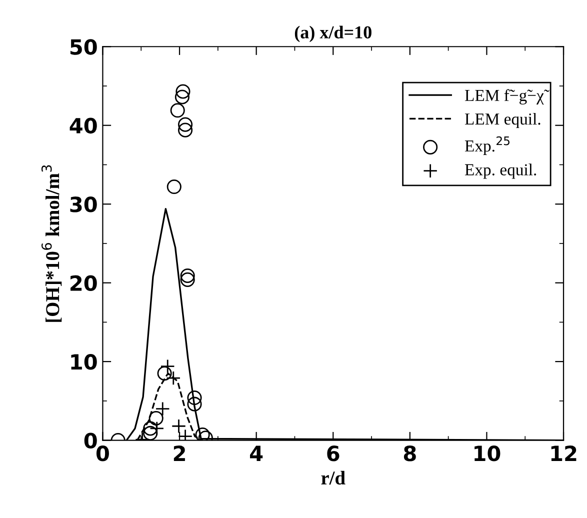  What do you see at coordinates (83, 283) in the screenshot?
I see `y-tick-label: 20` at bounding box center [83, 283].